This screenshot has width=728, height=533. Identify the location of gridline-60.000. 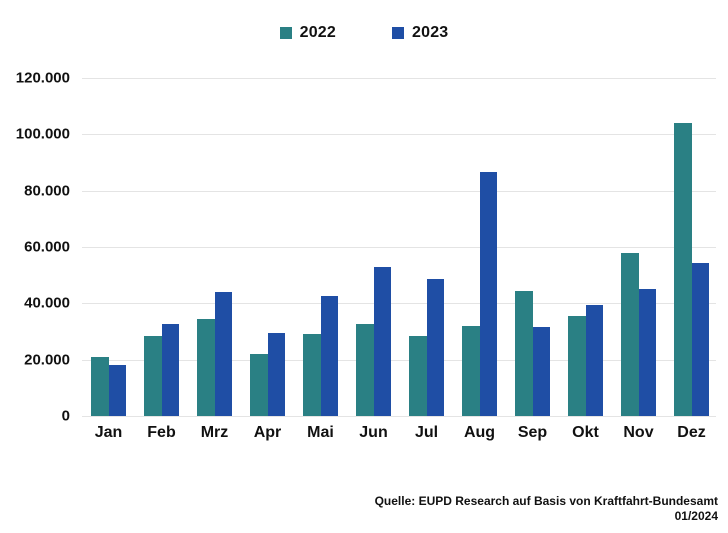
(399, 247).